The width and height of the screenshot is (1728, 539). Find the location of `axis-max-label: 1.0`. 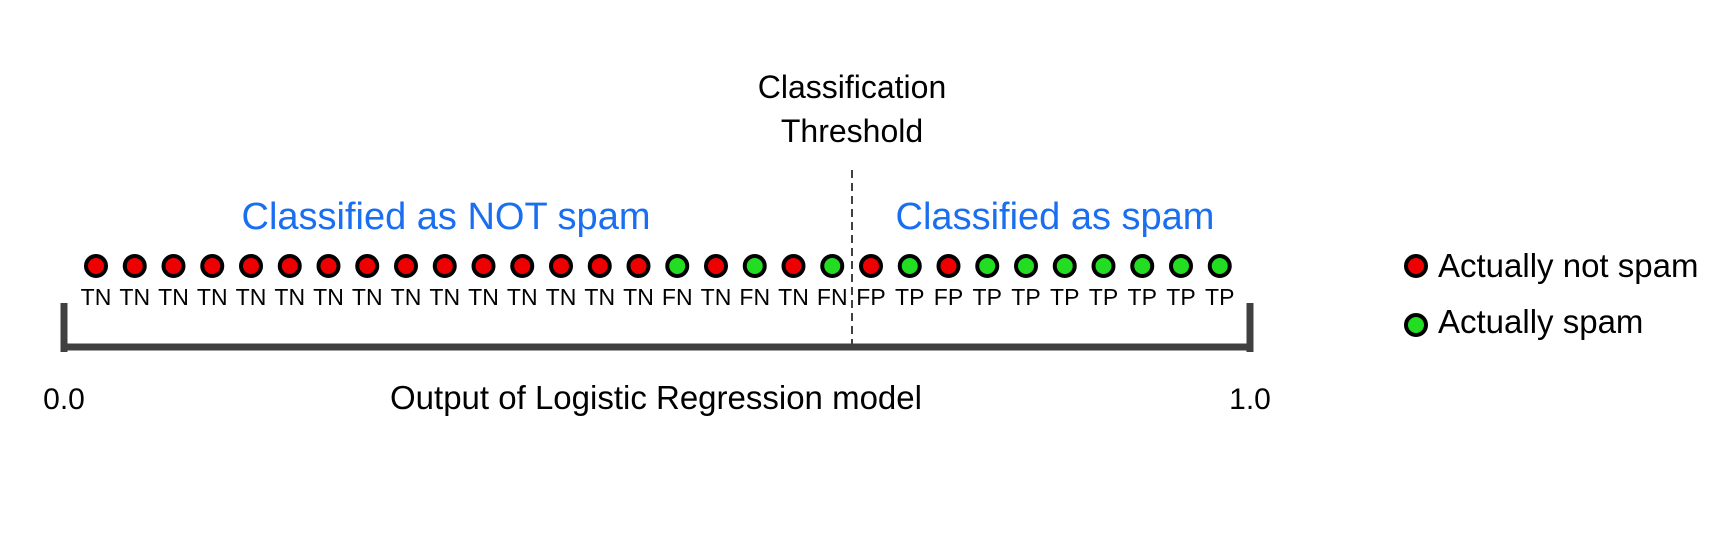

axis-max-label: 1.0 is located at coordinates (1250, 399).